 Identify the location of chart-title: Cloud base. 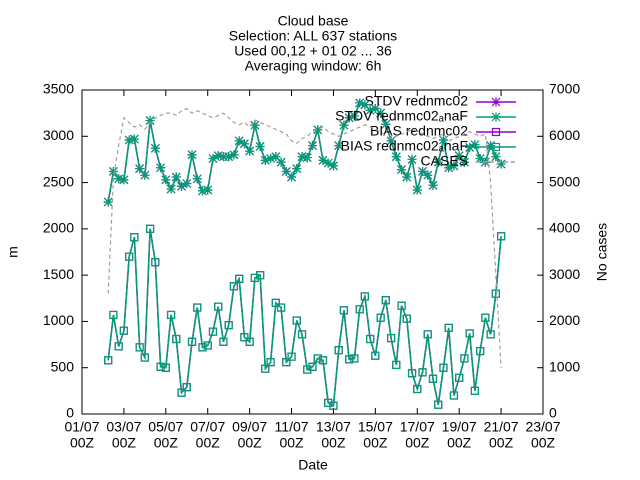
(313, 21).